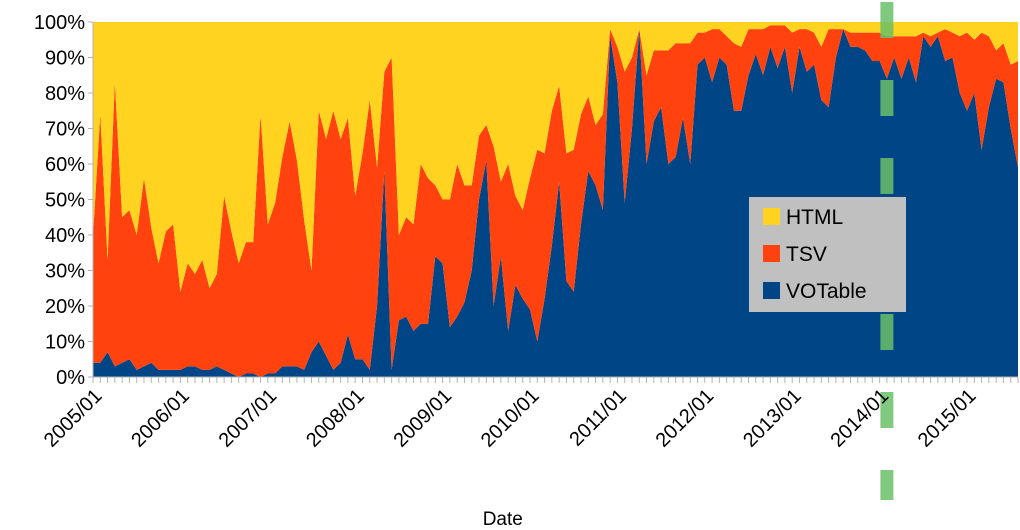 The height and width of the screenshot is (530, 1020). Describe the element at coordinates (65, 272) in the screenshot. I see `y-tick-label: 30%` at that location.